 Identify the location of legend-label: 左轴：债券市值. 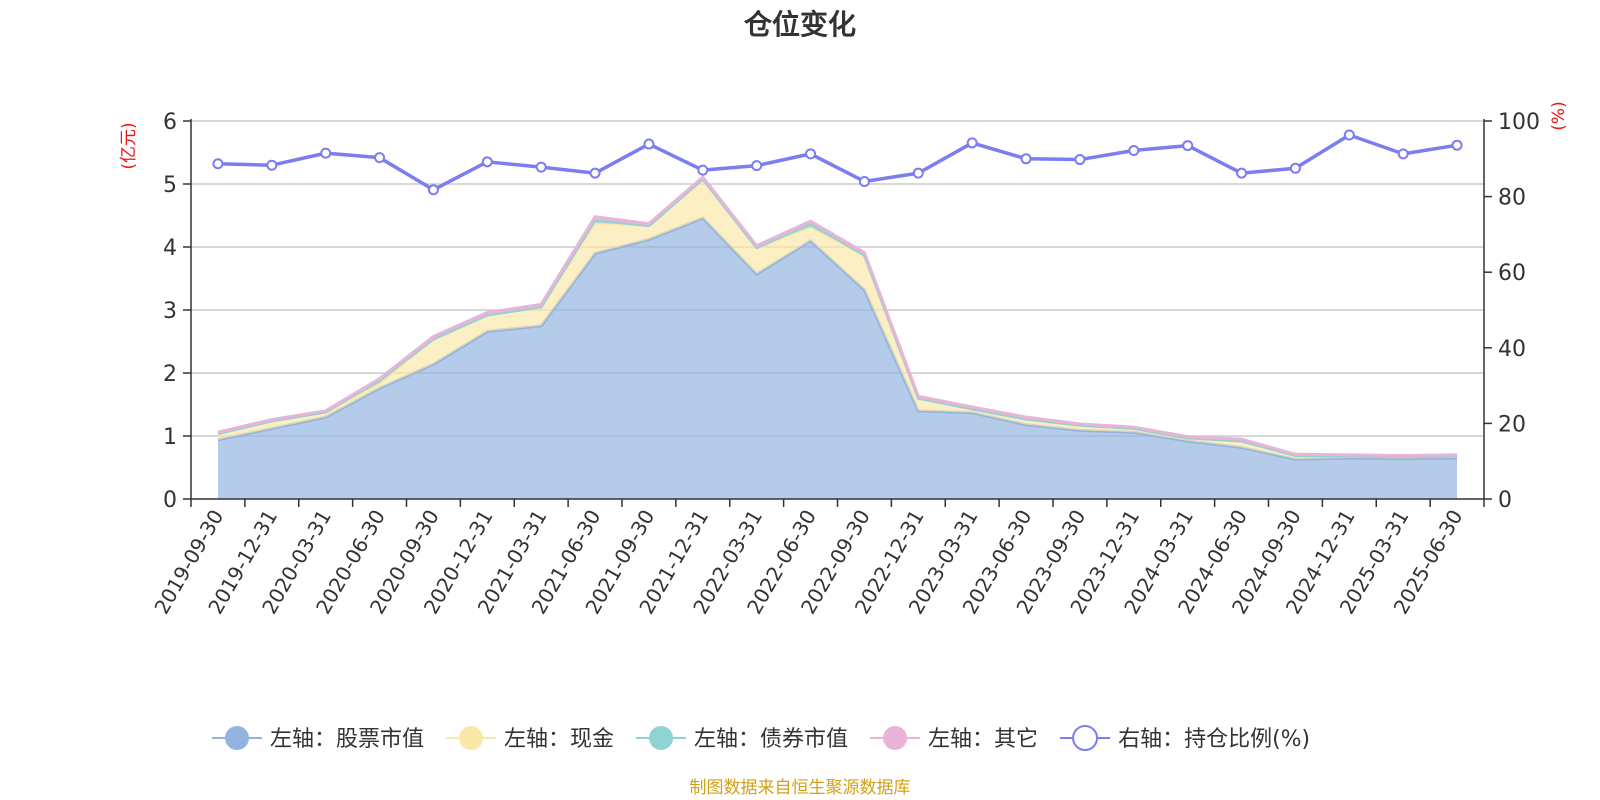
(771, 739).